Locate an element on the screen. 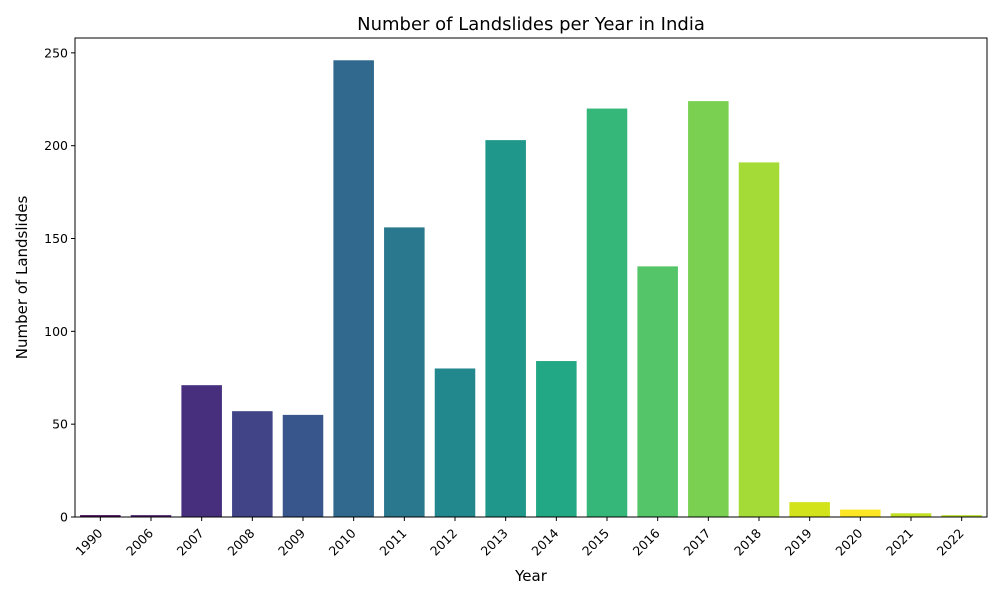  bar-2017 is located at coordinates (708, 309).